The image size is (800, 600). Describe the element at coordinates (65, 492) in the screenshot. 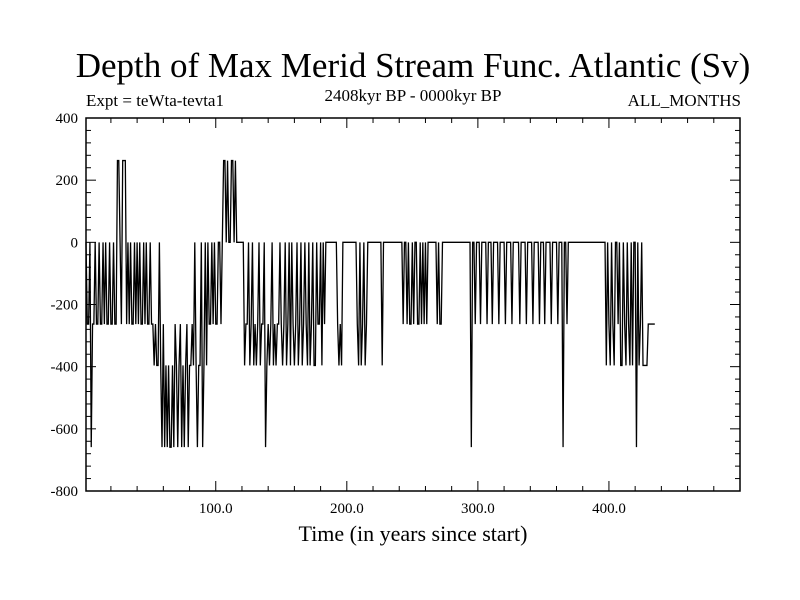

I see `y-tick-label: -800` at that location.